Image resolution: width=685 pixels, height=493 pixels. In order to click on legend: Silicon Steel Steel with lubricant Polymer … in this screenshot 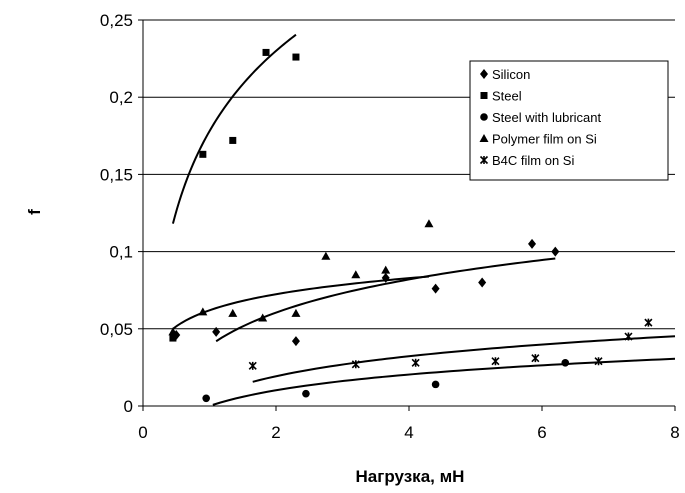, I will do `click(569, 120)`.